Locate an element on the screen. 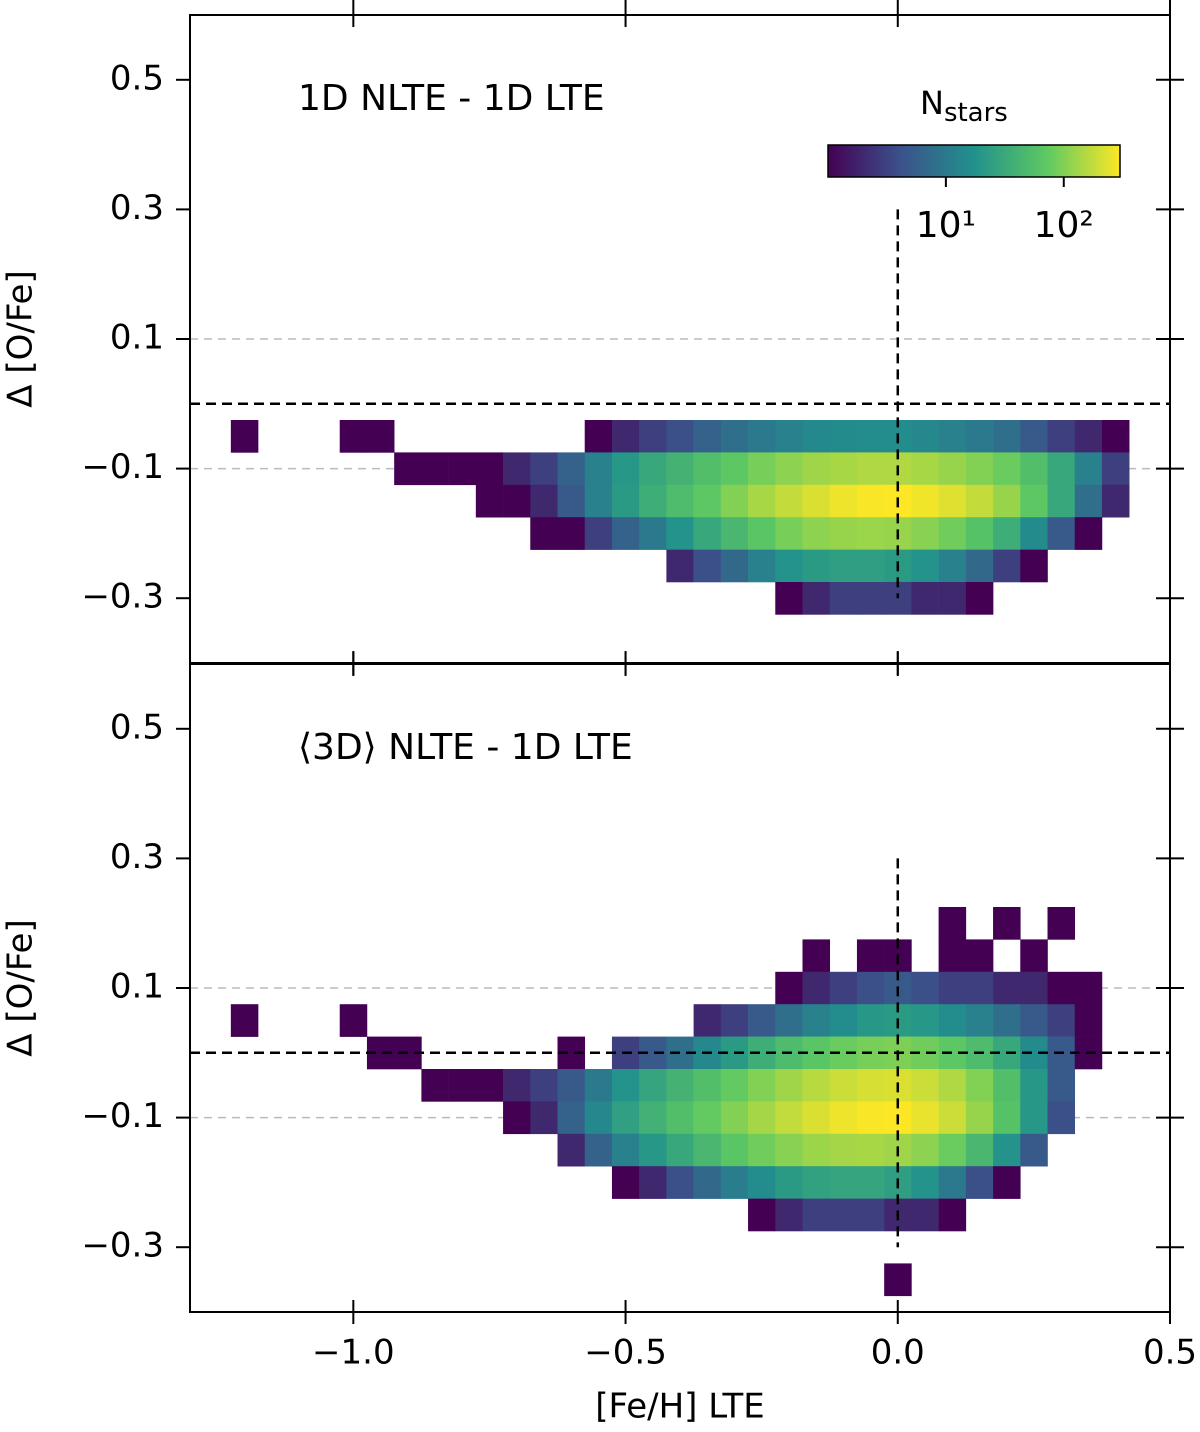 This screenshot has width=1200, height=1432. colorbar-label: Nstars is located at coordinates (964, 106).